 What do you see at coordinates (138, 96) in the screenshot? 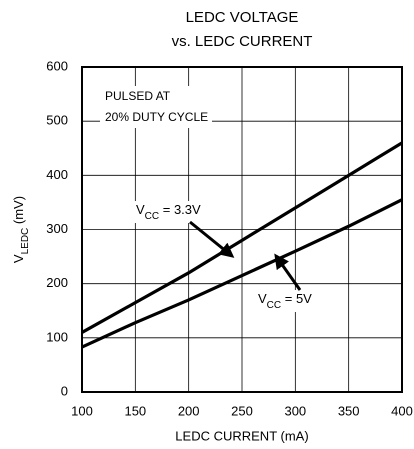
I see `annotation: PULSED AT` at bounding box center [138, 96].